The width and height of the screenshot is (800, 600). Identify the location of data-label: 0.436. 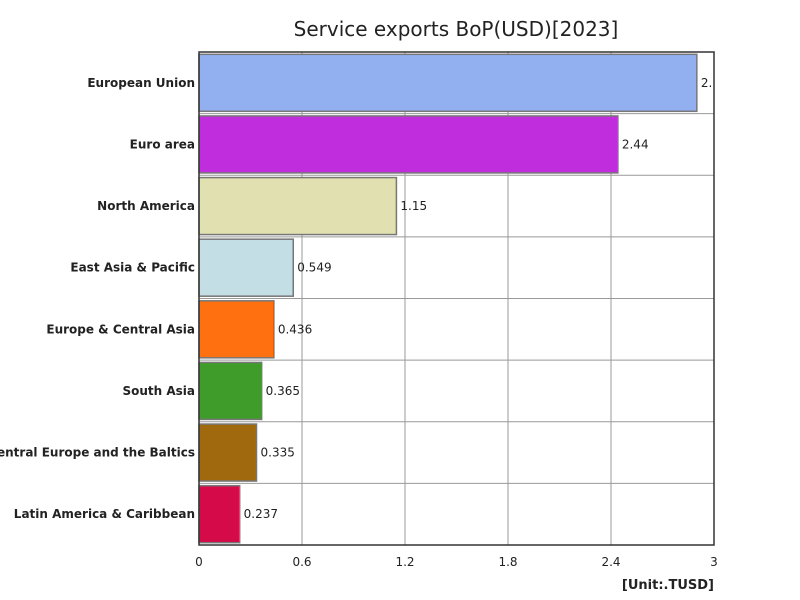
(295, 329).